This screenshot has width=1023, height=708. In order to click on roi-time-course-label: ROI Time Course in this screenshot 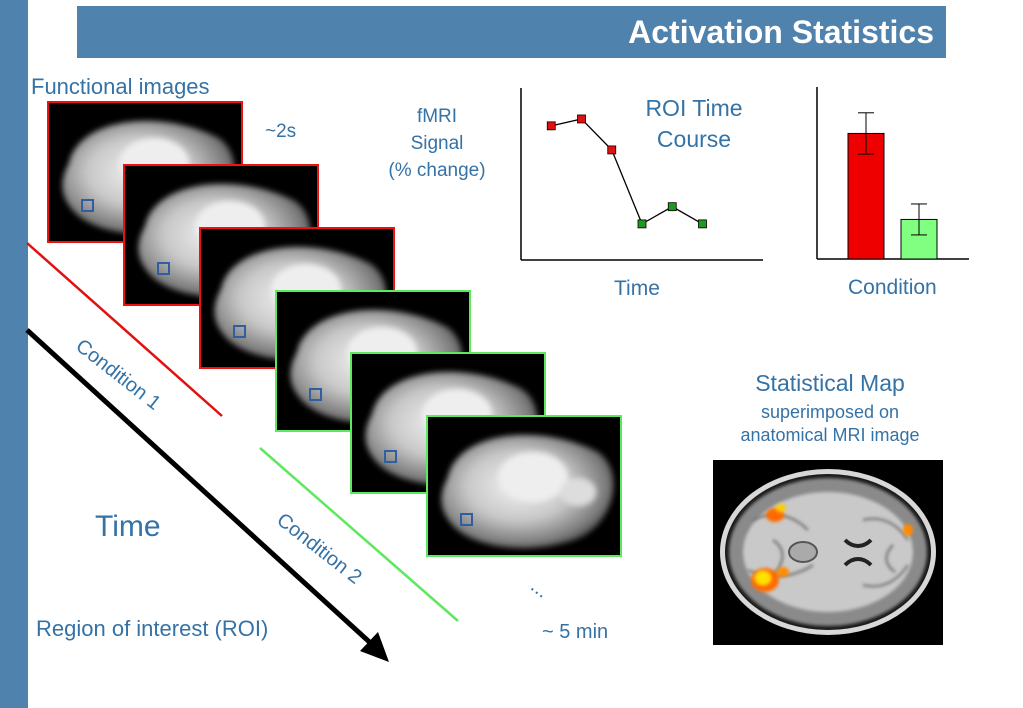, I will do `click(694, 124)`.